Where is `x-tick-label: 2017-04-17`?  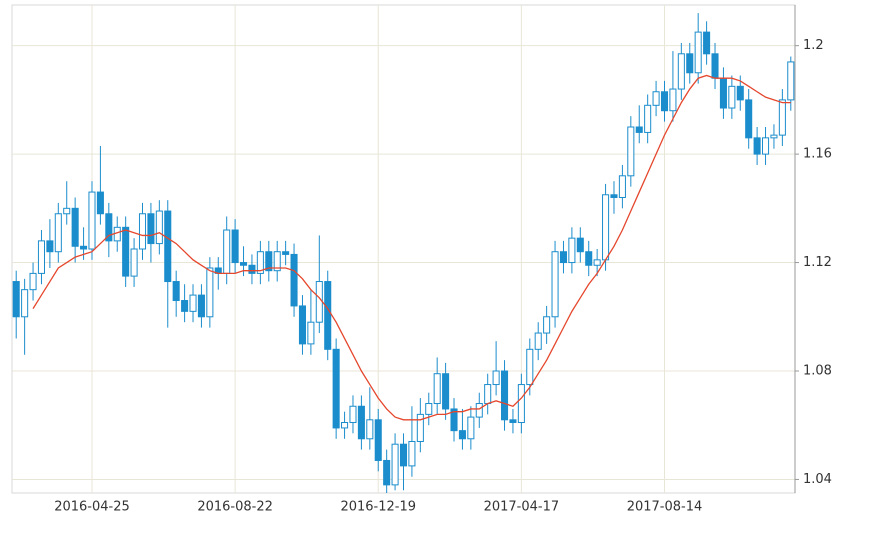
x-tick-label: 2017-04-17 is located at coordinates (522, 507).